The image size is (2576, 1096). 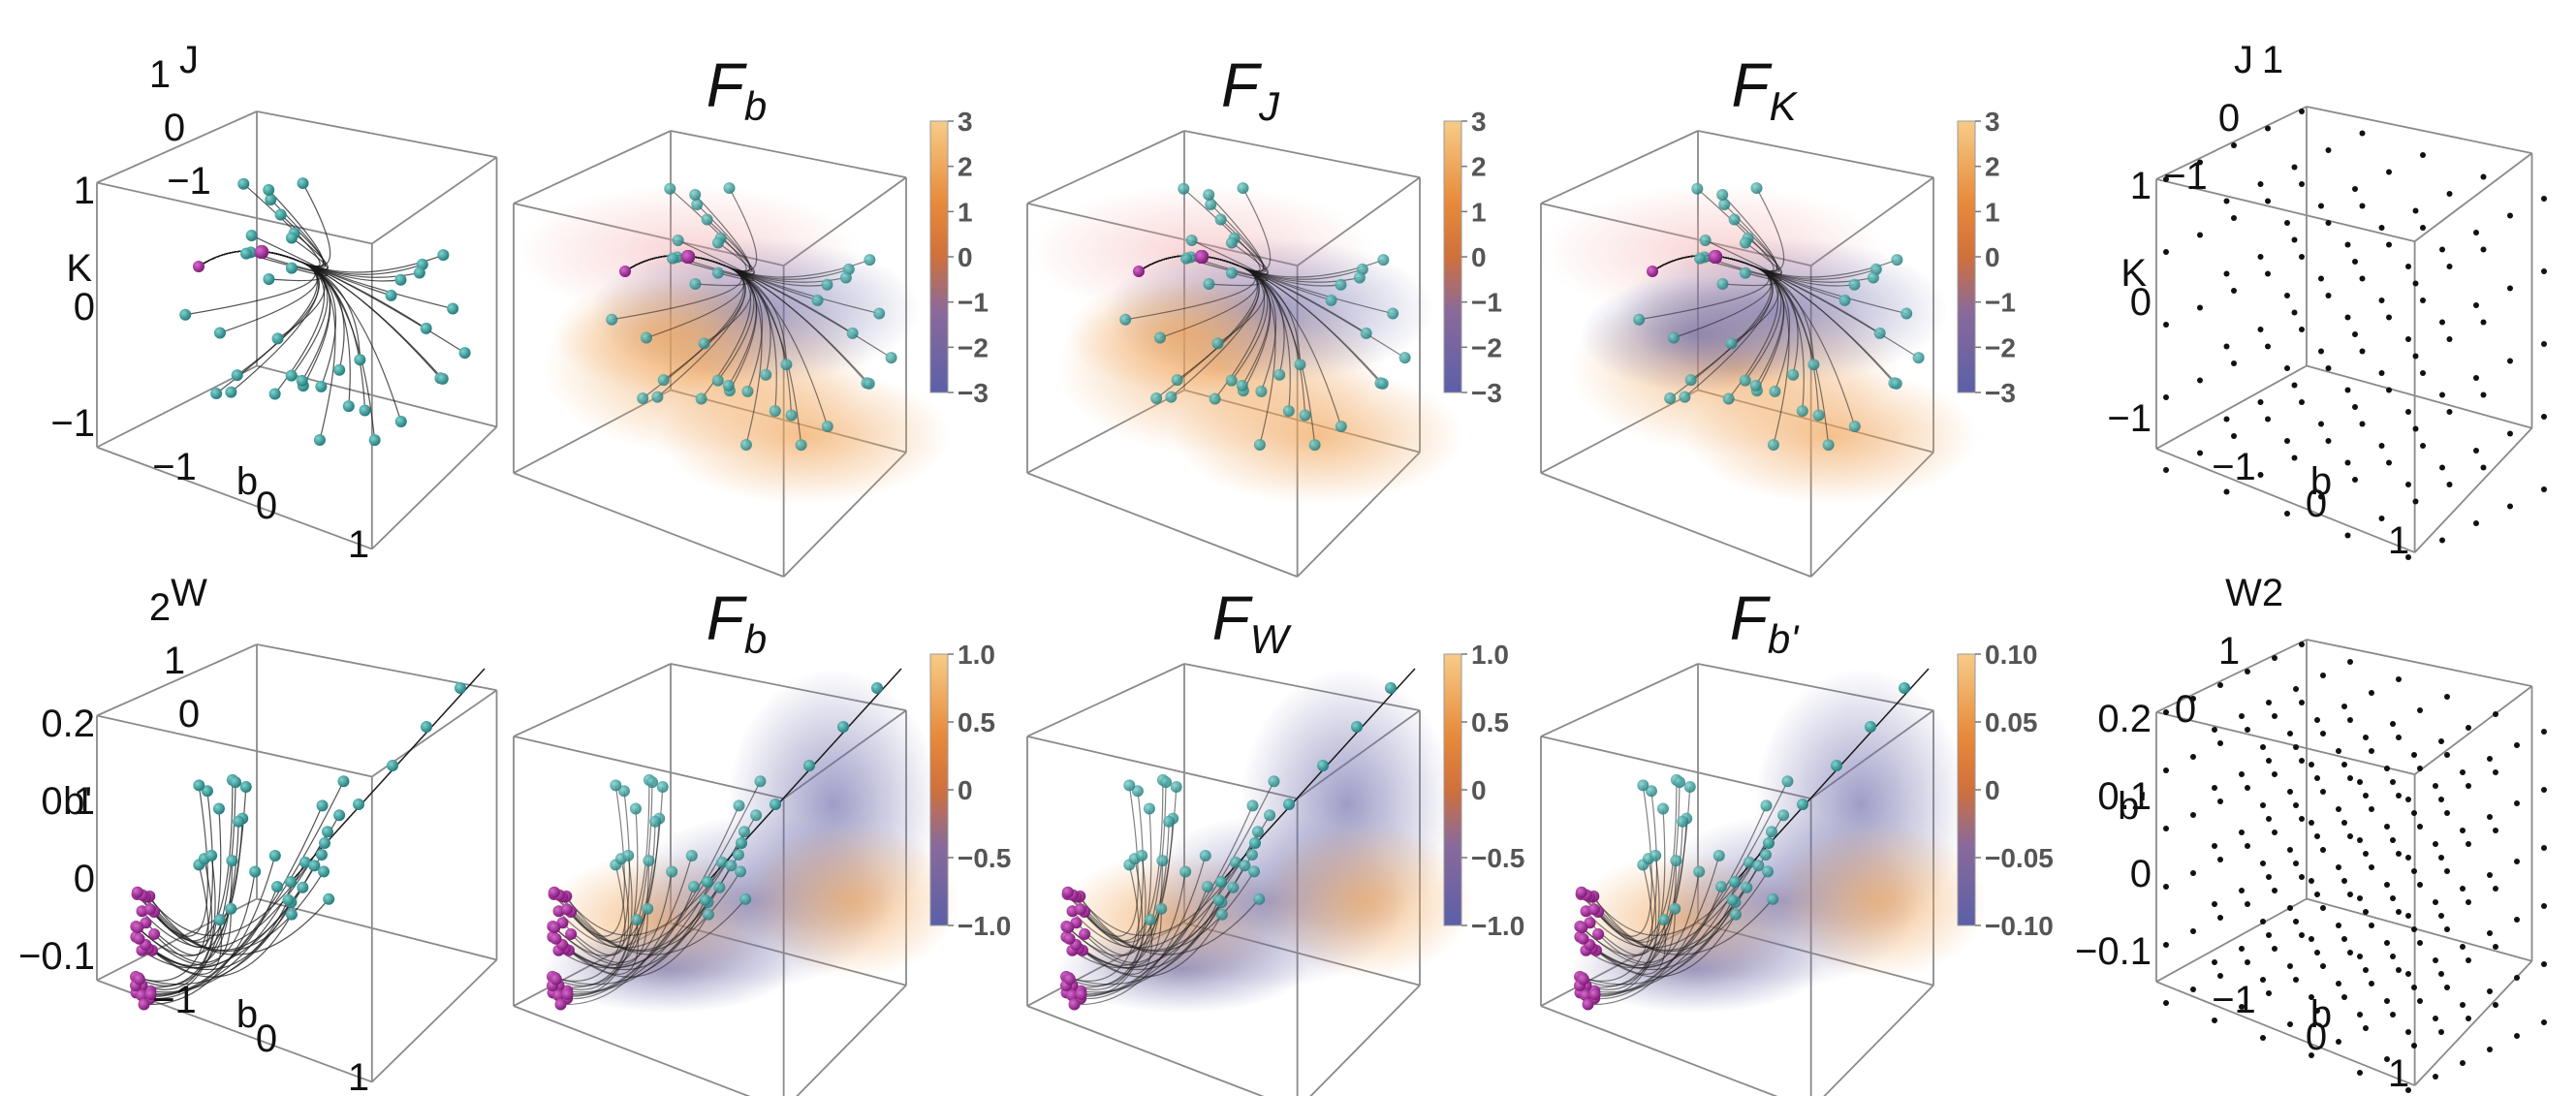 What do you see at coordinates (965, 790) in the screenshot?
I see `colorbar-tick-label: 0` at bounding box center [965, 790].